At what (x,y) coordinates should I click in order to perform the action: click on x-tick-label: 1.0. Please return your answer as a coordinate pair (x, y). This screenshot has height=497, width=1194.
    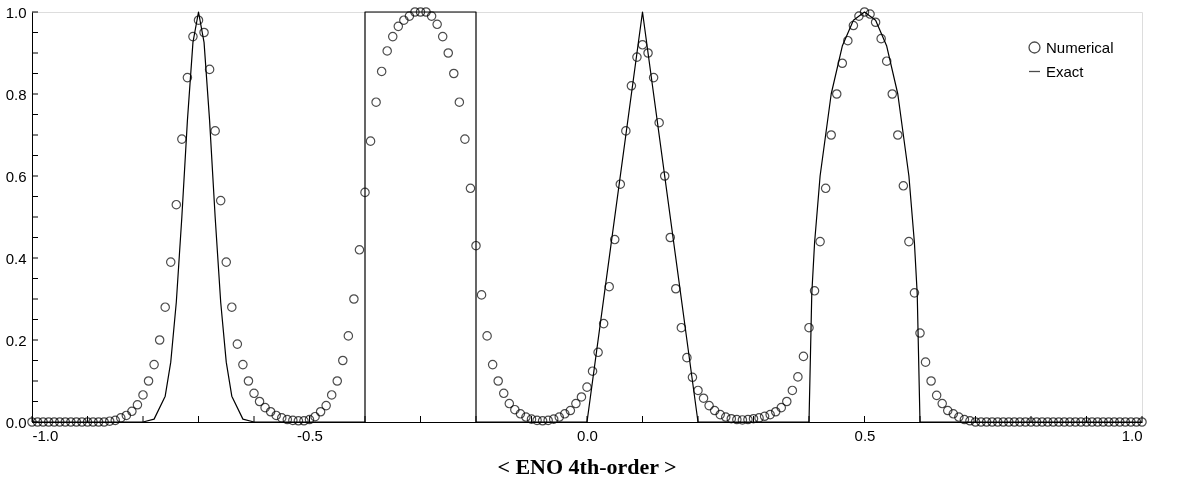
    Looking at the image, I should click on (1132, 435).